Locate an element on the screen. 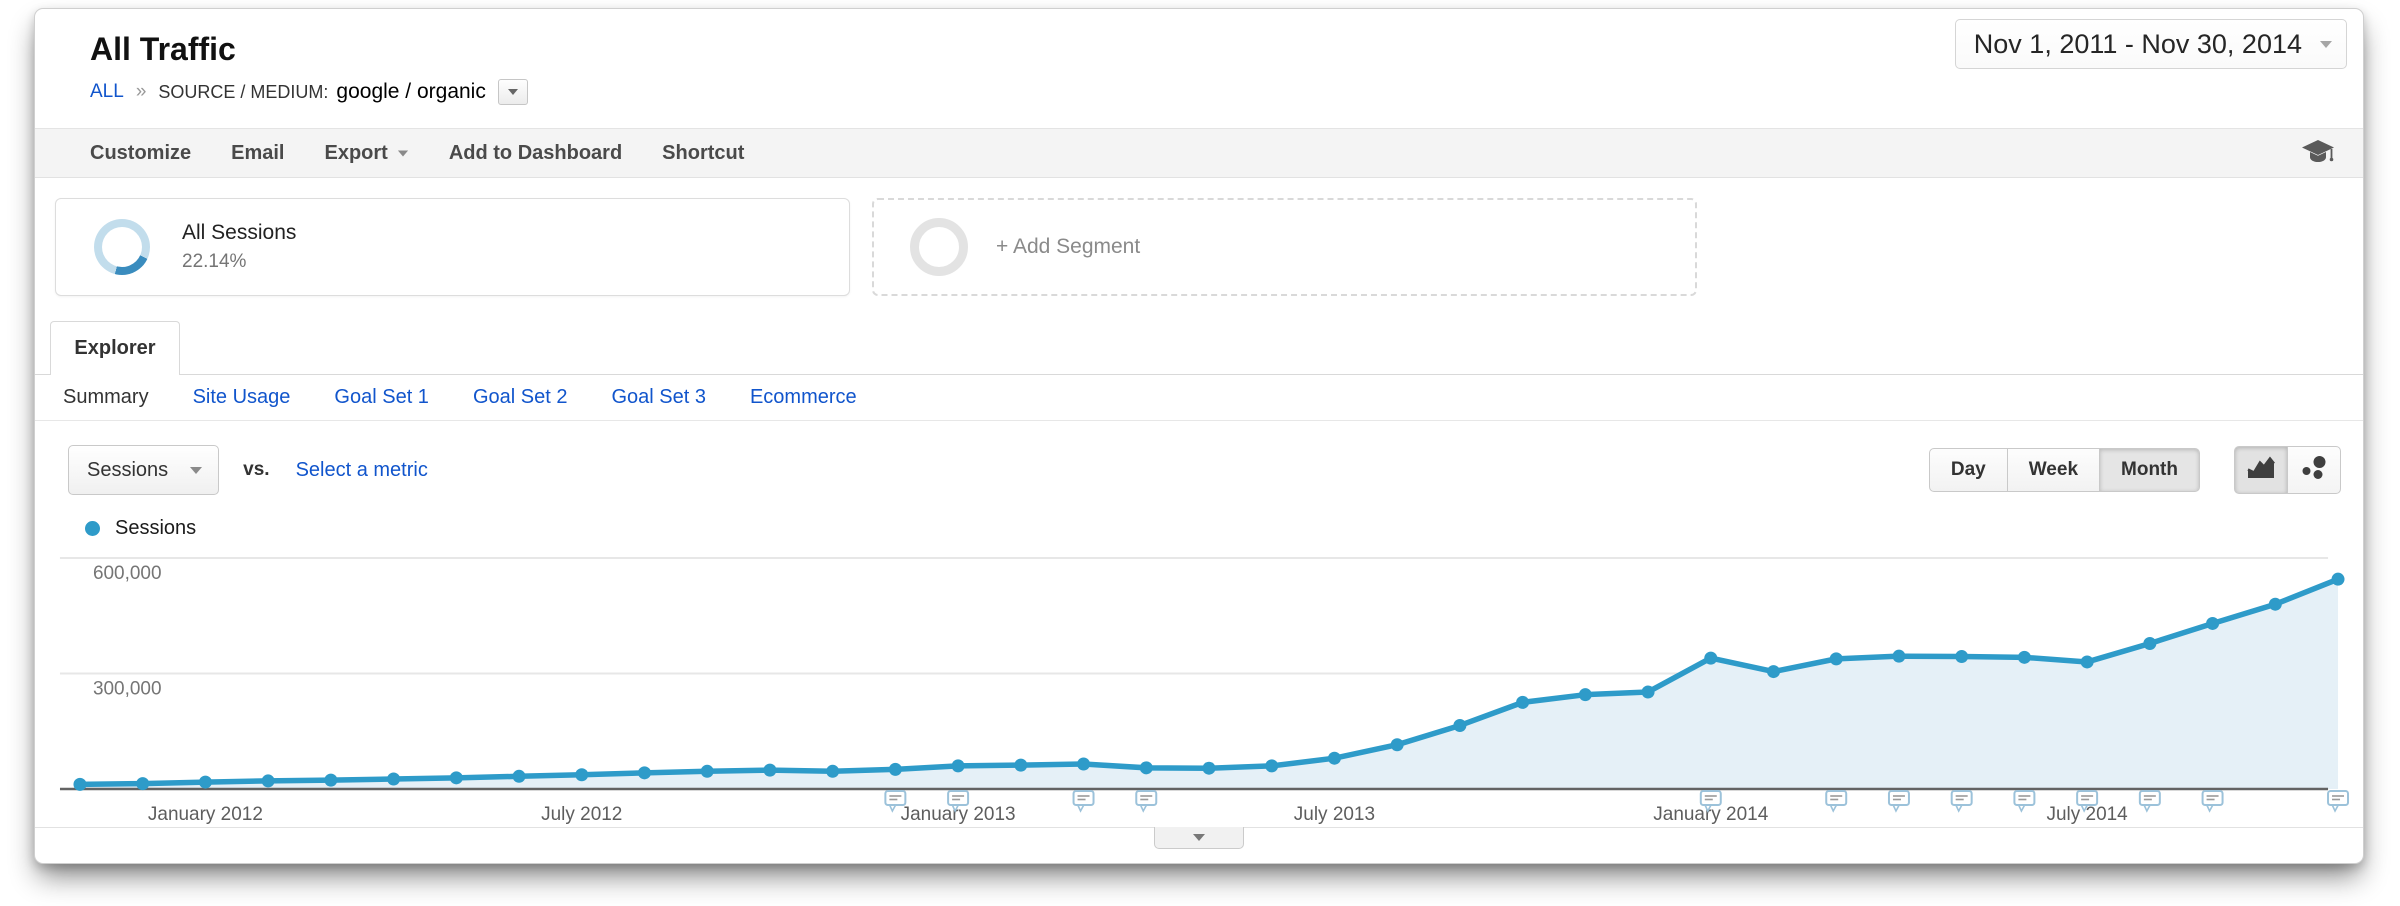 The height and width of the screenshot is (906, 2400). customize-button: Customize is located at coordinates (141, 152).